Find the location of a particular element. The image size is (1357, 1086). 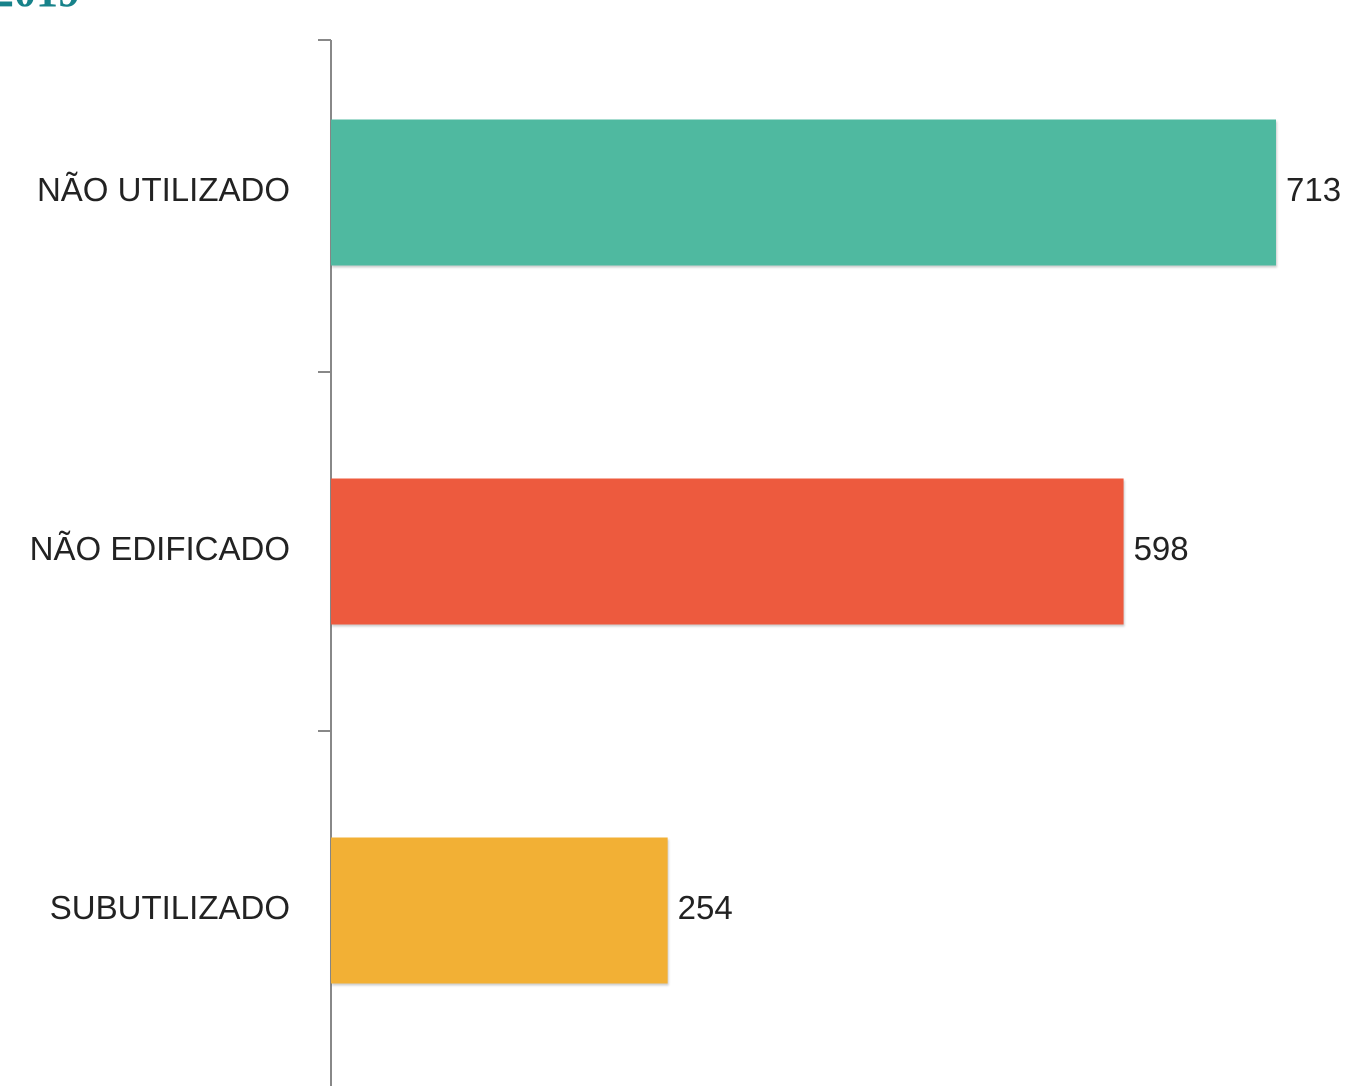

data-label: 254 is located at coordinates (705, 907).